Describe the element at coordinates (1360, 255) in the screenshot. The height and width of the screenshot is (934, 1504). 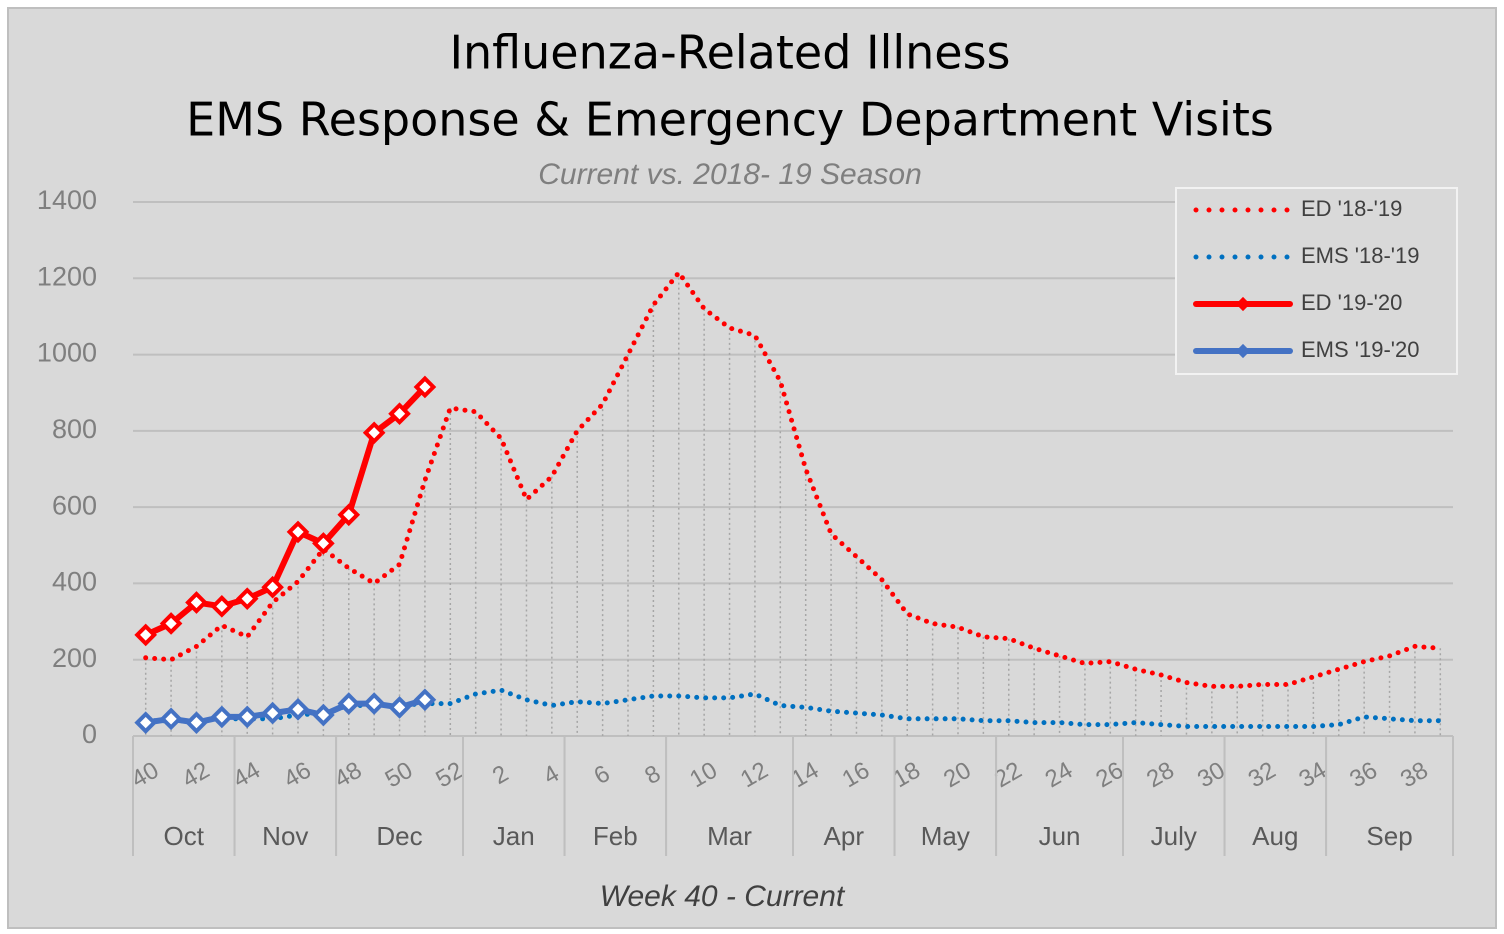
I see `legend-label: EMS '18-'19` at that location.